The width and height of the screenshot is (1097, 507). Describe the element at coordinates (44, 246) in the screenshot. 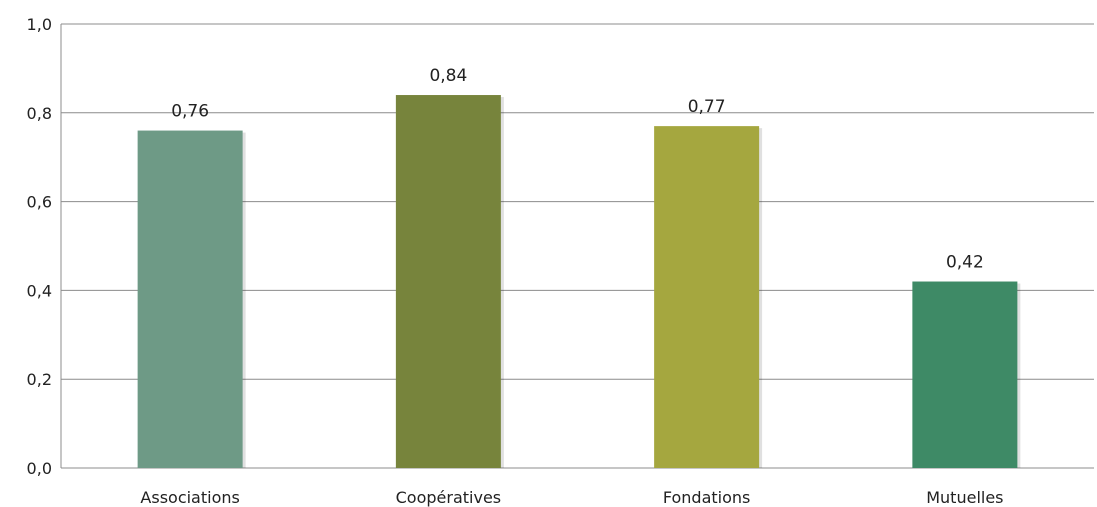

I see `axis-layer: 0,0 0,2 0,4 0,6 0,8 1,0` at that location.